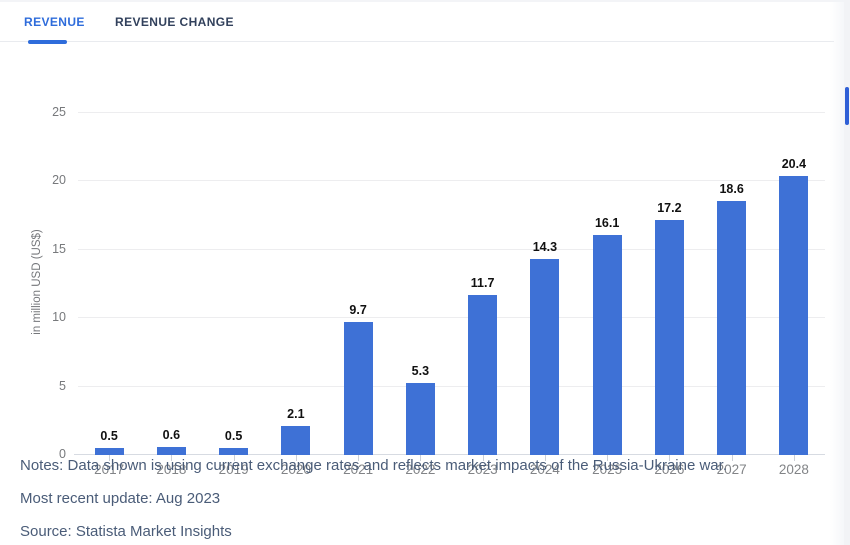 This screenshot has width=850, height=545. What do you see at coordinates (171, 434) in the screenshot?
I see `bar-value-label: 0.6` at bounding box center [171, 434].